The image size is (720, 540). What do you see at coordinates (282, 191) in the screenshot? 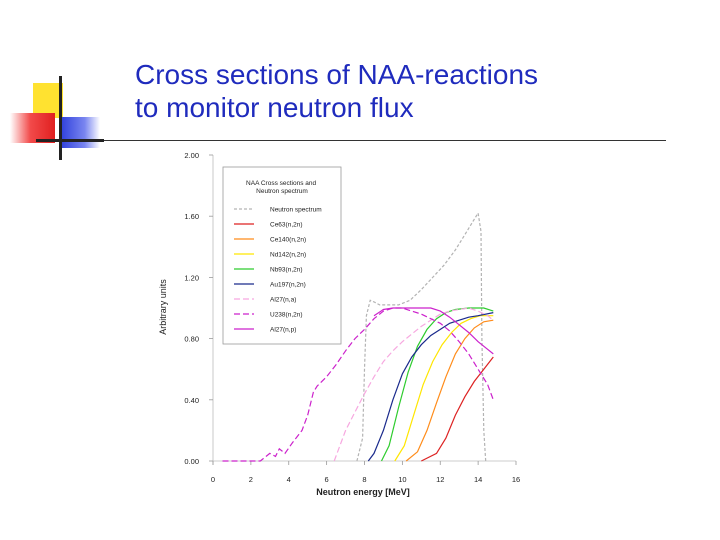
I see `legend-title-line-2: Neutron spectrum` at bounding box center [282, 191].